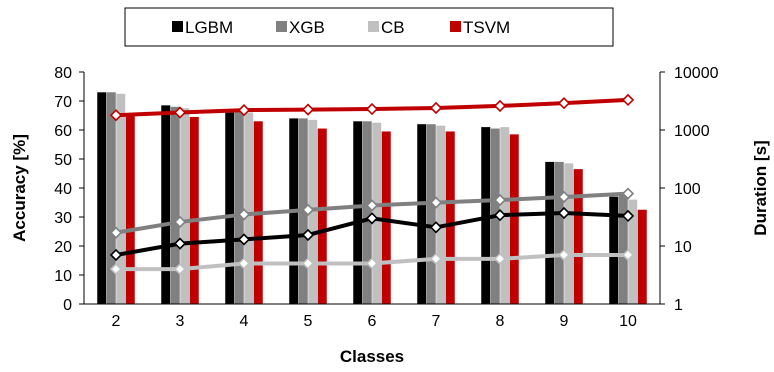 The height and width of the screenshot is (372, 774). Describe the element at coordinates (687, 189) in the screenshot. I see `y2-tick-label: 100` at that location.